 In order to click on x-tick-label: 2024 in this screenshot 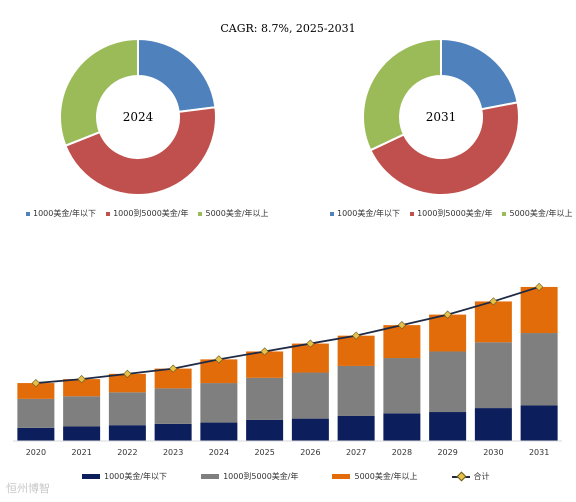, I will do `click(219, 452)`.